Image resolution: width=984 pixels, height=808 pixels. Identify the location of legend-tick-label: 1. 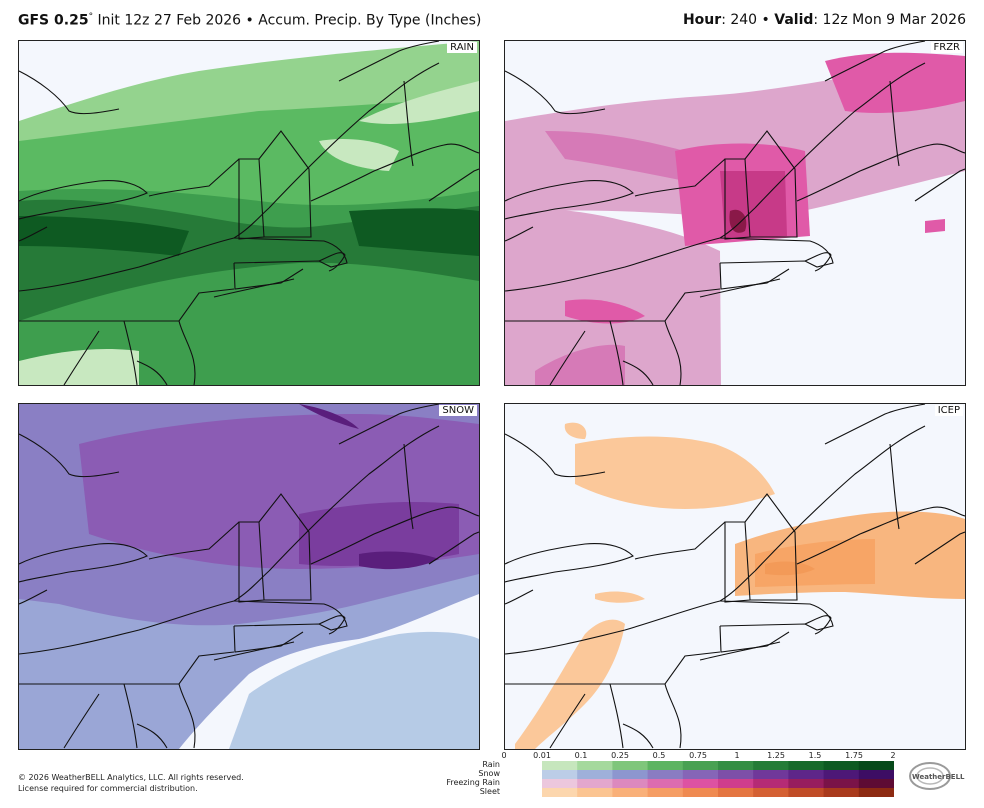
(737, 755).